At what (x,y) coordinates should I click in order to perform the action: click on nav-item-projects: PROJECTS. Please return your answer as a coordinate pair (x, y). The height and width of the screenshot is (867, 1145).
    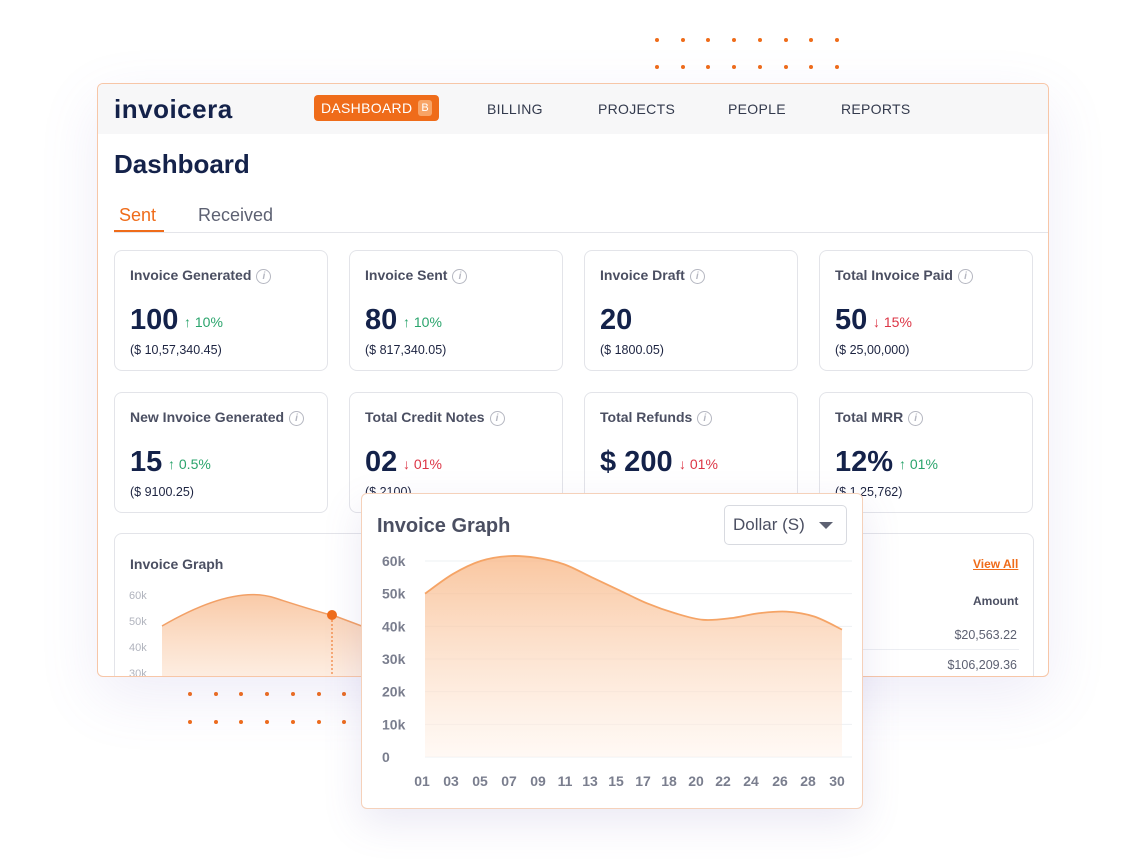
    Looking at the image, I should click on (637, 109).